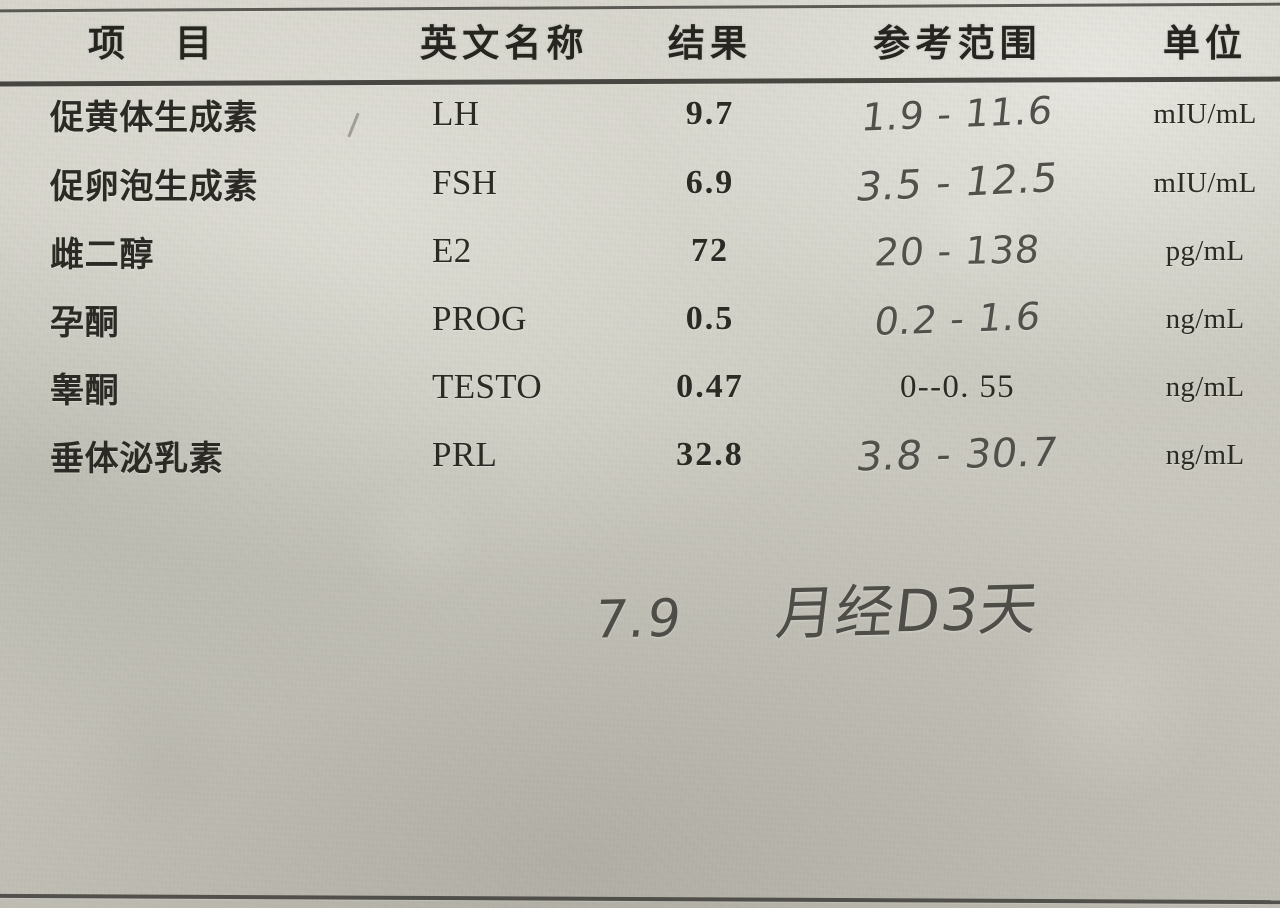 The image size is (1280, 908). I want to click on table-row: 雌二醇 E2 72 20 - 138 pg/mL, so click(640, 251).